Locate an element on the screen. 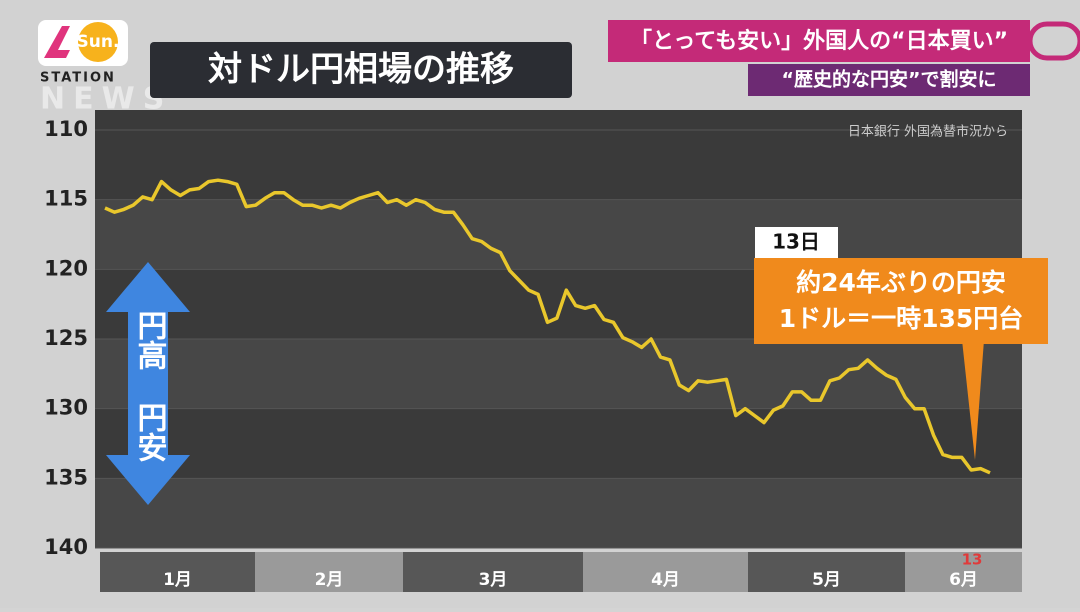 The height and width of the screenshot is (612, 1080). y-tick-label: 120 is located at coordinates (66, 268).